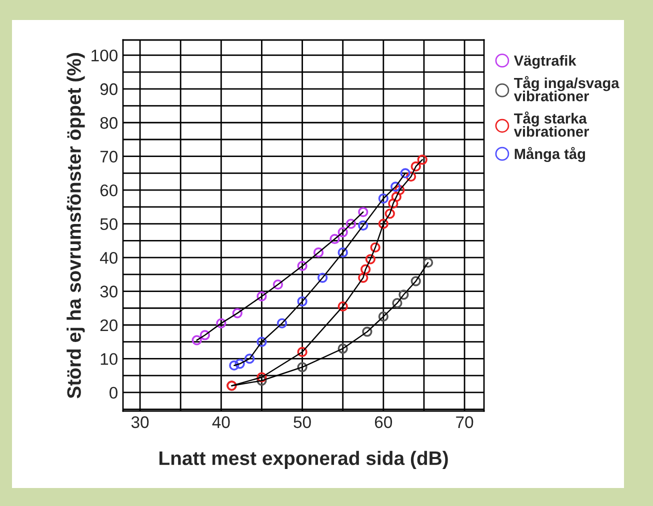 This screenshot has width=653, height=506. I want to click on x-tick-label: 50, so click(302, 422).